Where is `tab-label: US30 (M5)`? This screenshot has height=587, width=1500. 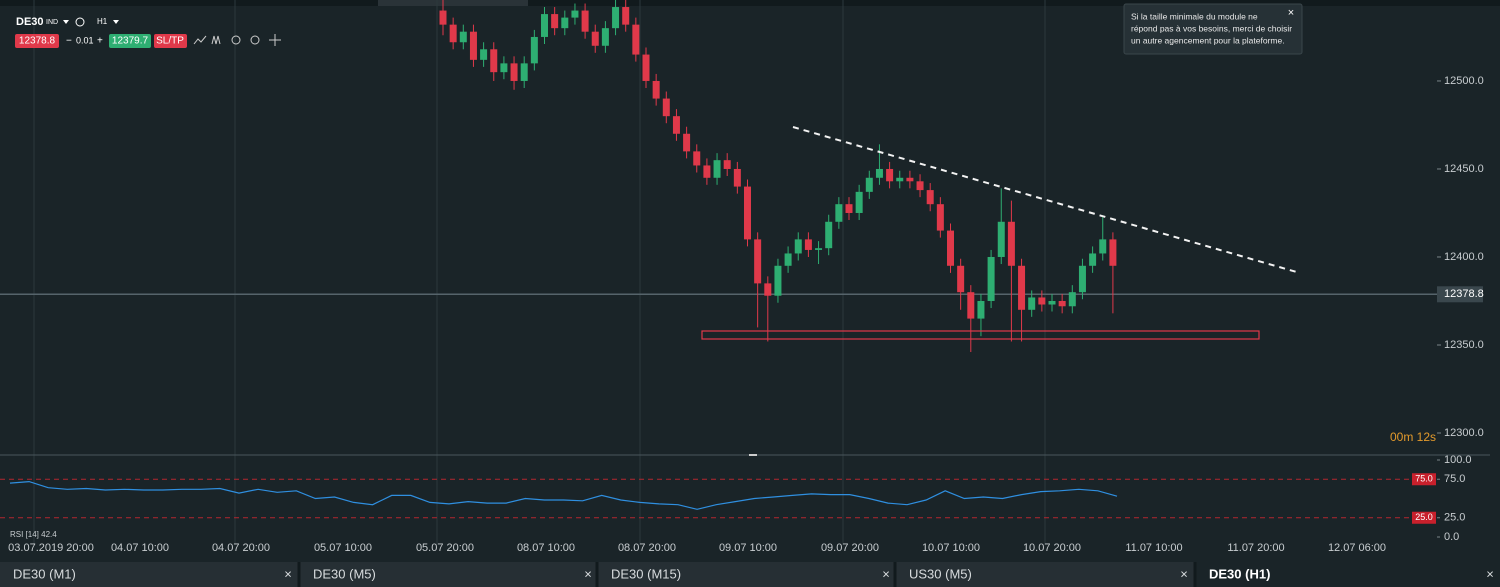 tab-label: US30 (M5) is located at coordinates (940, 573).